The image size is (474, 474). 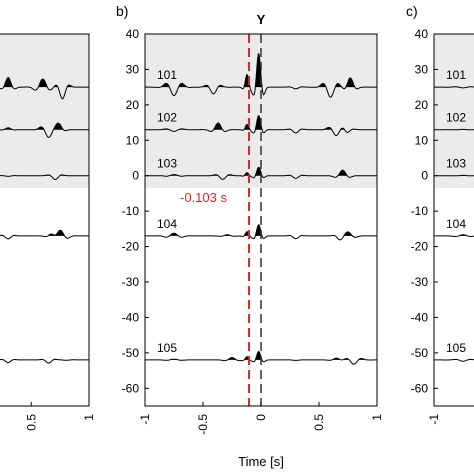 What do you see at coordinates (203, 424) in the screenshot?
I see `x-tick-label: -0.5` at bounding box center [203, 424].